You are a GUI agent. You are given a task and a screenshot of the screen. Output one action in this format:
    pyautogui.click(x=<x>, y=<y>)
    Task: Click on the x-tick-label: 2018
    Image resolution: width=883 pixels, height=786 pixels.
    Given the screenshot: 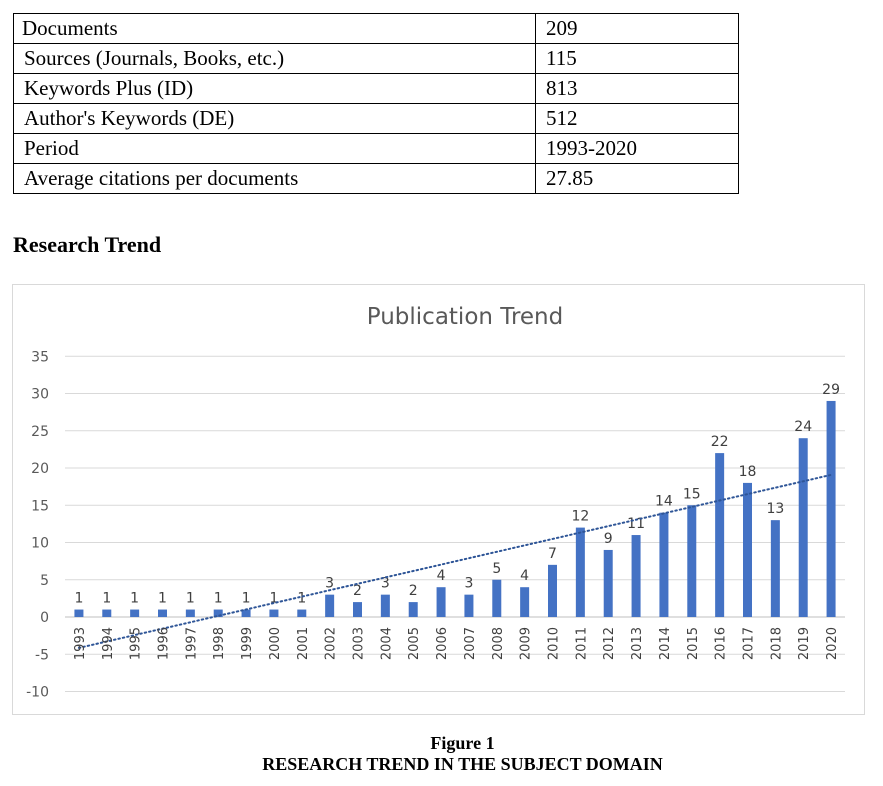 What is the action you would take?
    pyautogui.click(x=776, y=643)
    